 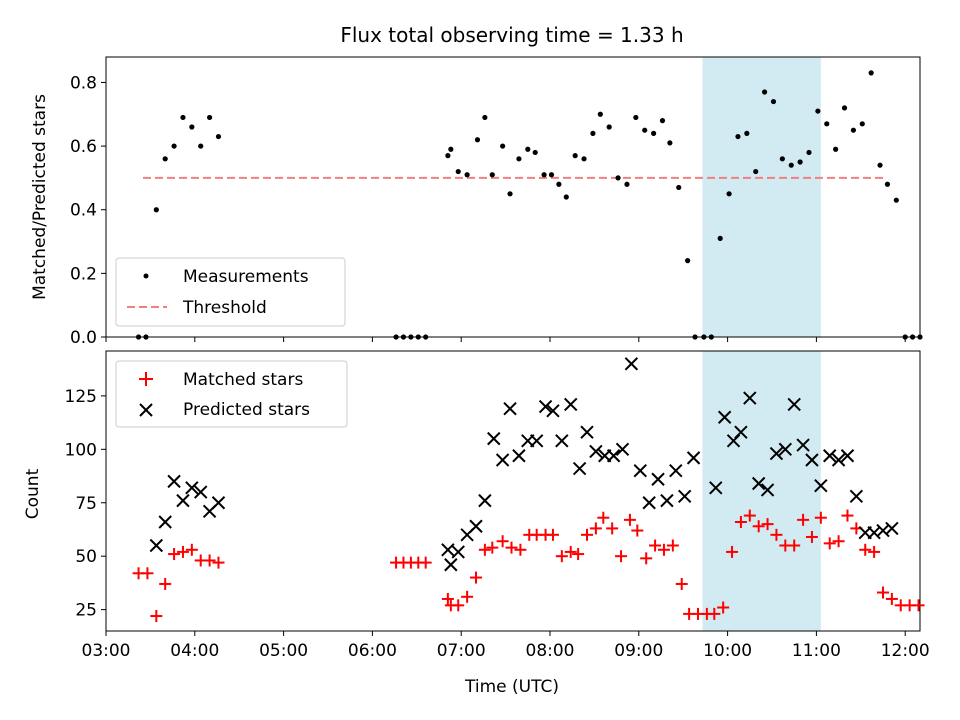 I want to click on count-y-tick-label: 100, so click(x=81, y=450).